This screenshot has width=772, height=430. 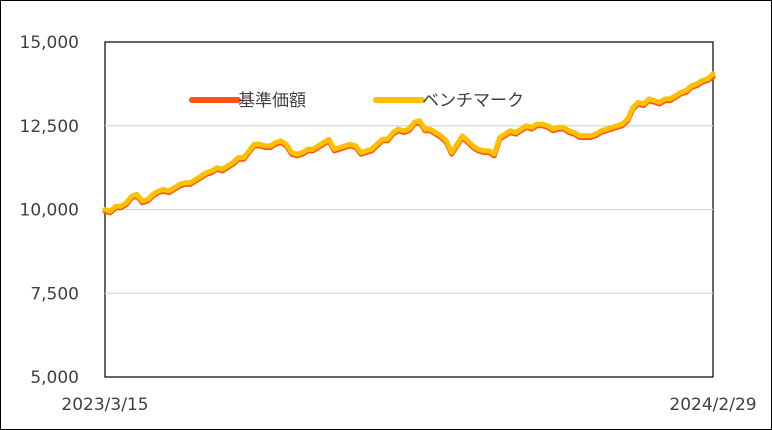 What do you see at coordinates (356, 101) in the screenshot?
I see `legend: 基準価額 ベンチマーク` at bounding box center [356, 101].